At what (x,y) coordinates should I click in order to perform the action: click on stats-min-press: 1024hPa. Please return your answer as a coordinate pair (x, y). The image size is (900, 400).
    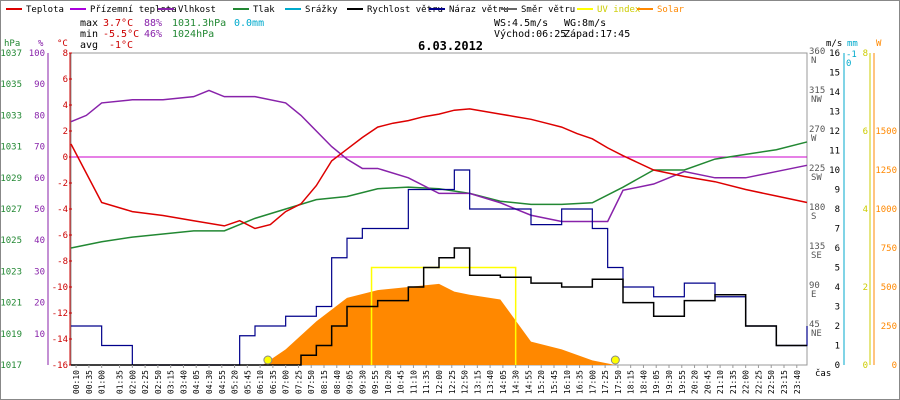
    Looking at the image, I should click on (193, 34).